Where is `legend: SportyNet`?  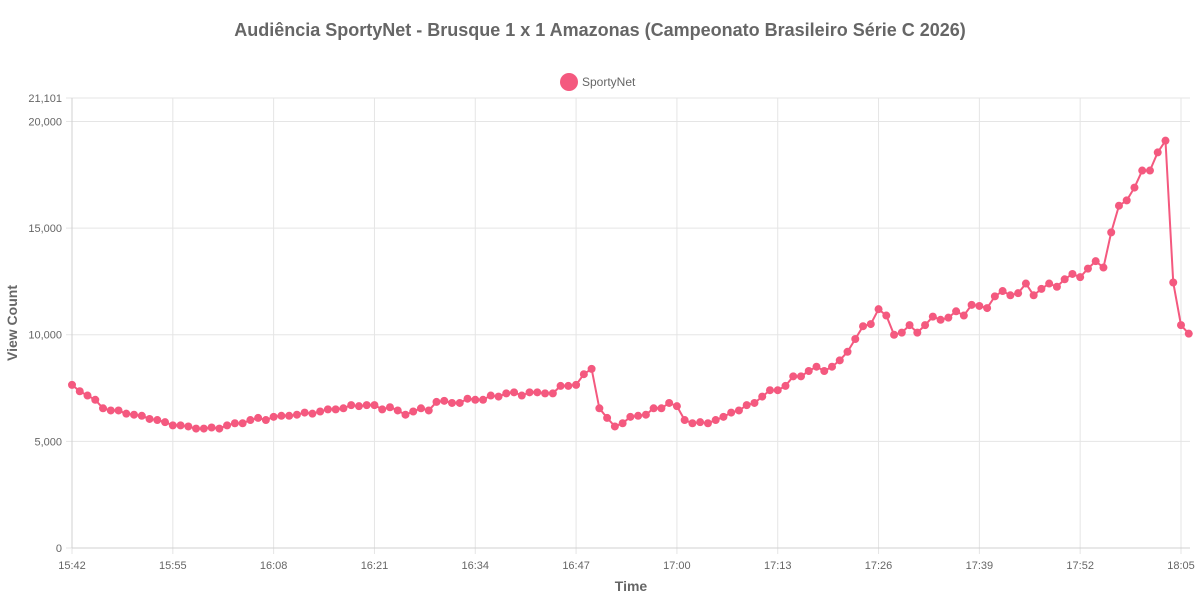 legend: SportyNet is located at coordinates (598, 82).